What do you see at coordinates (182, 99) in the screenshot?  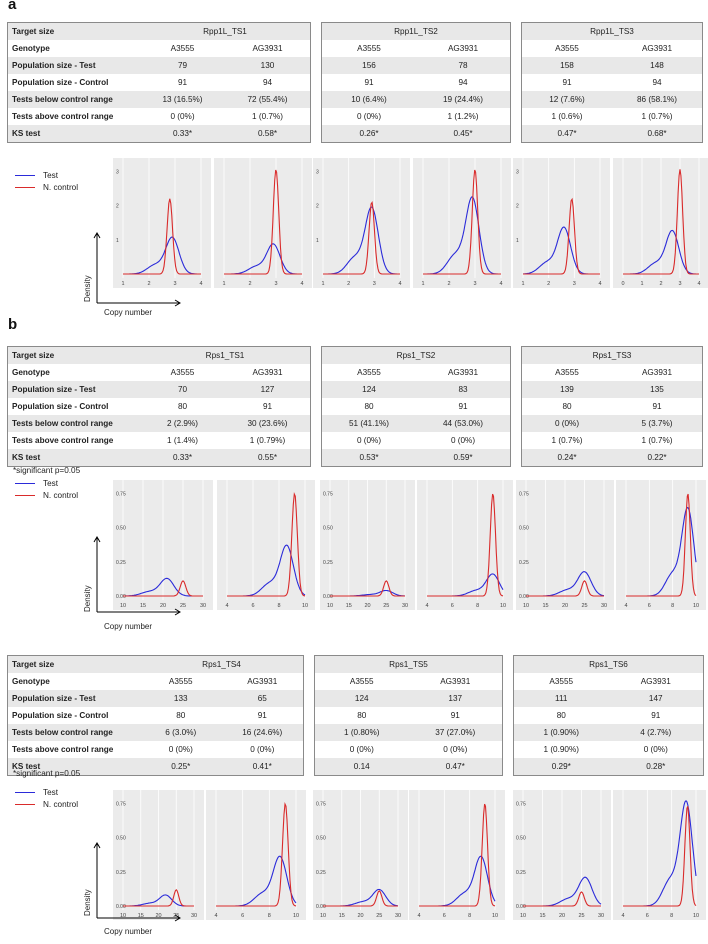 I see `table-cell: 13 (16.5%)` at bounding box center [182, 99].